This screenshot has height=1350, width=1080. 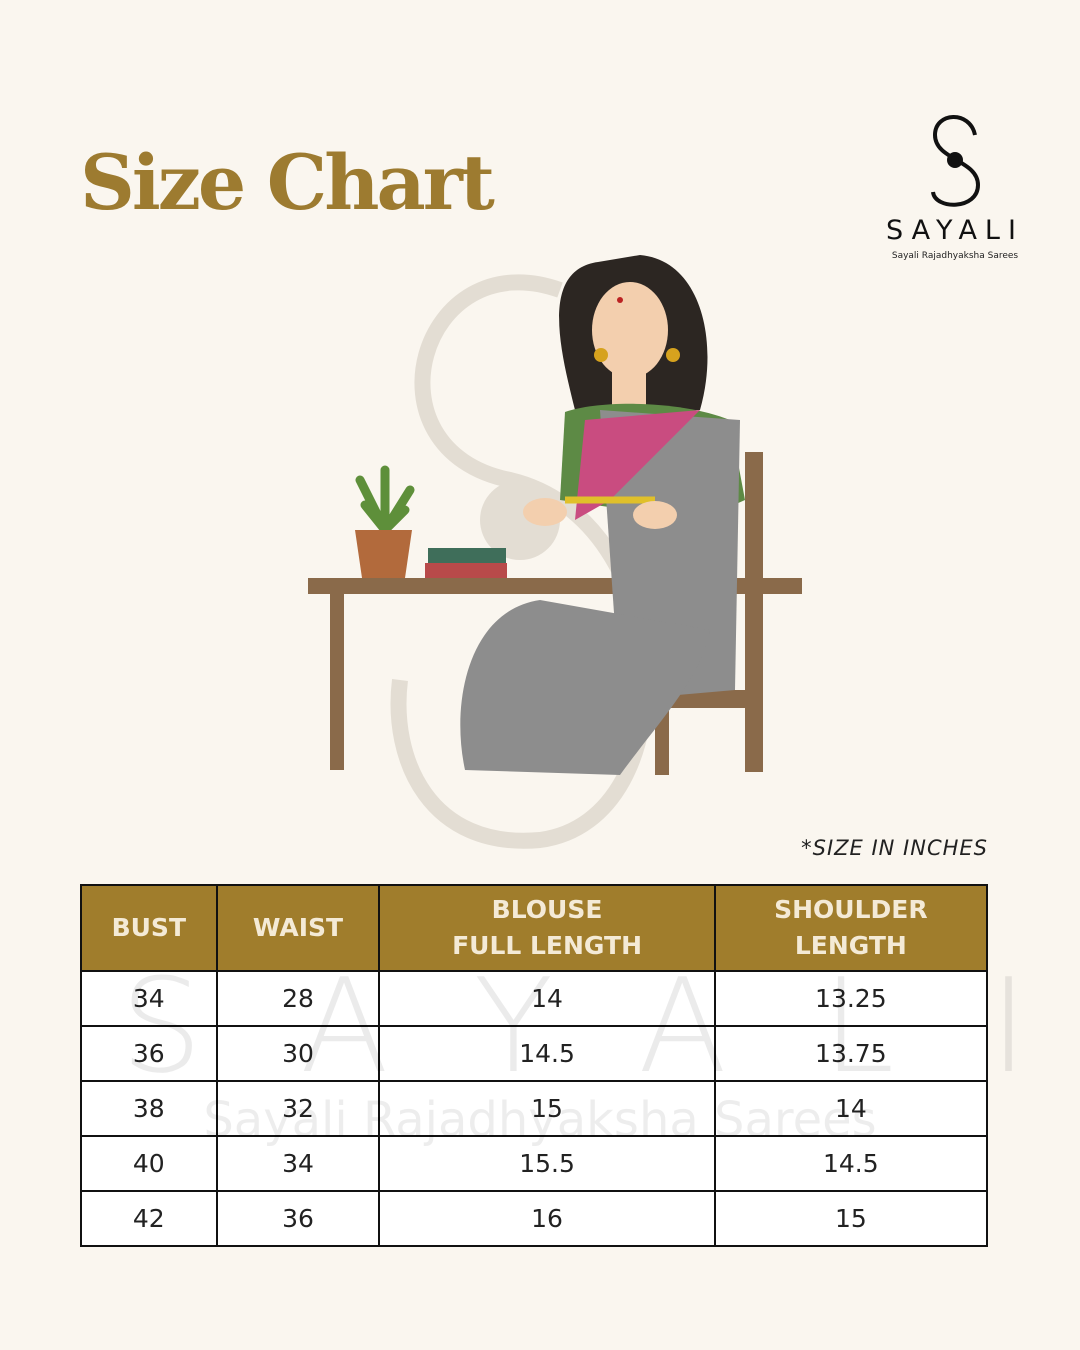 What do you see at coordinates (298, 998) in the screenshot?
I see `table-cell: 28` at bounding box center [298, 998].